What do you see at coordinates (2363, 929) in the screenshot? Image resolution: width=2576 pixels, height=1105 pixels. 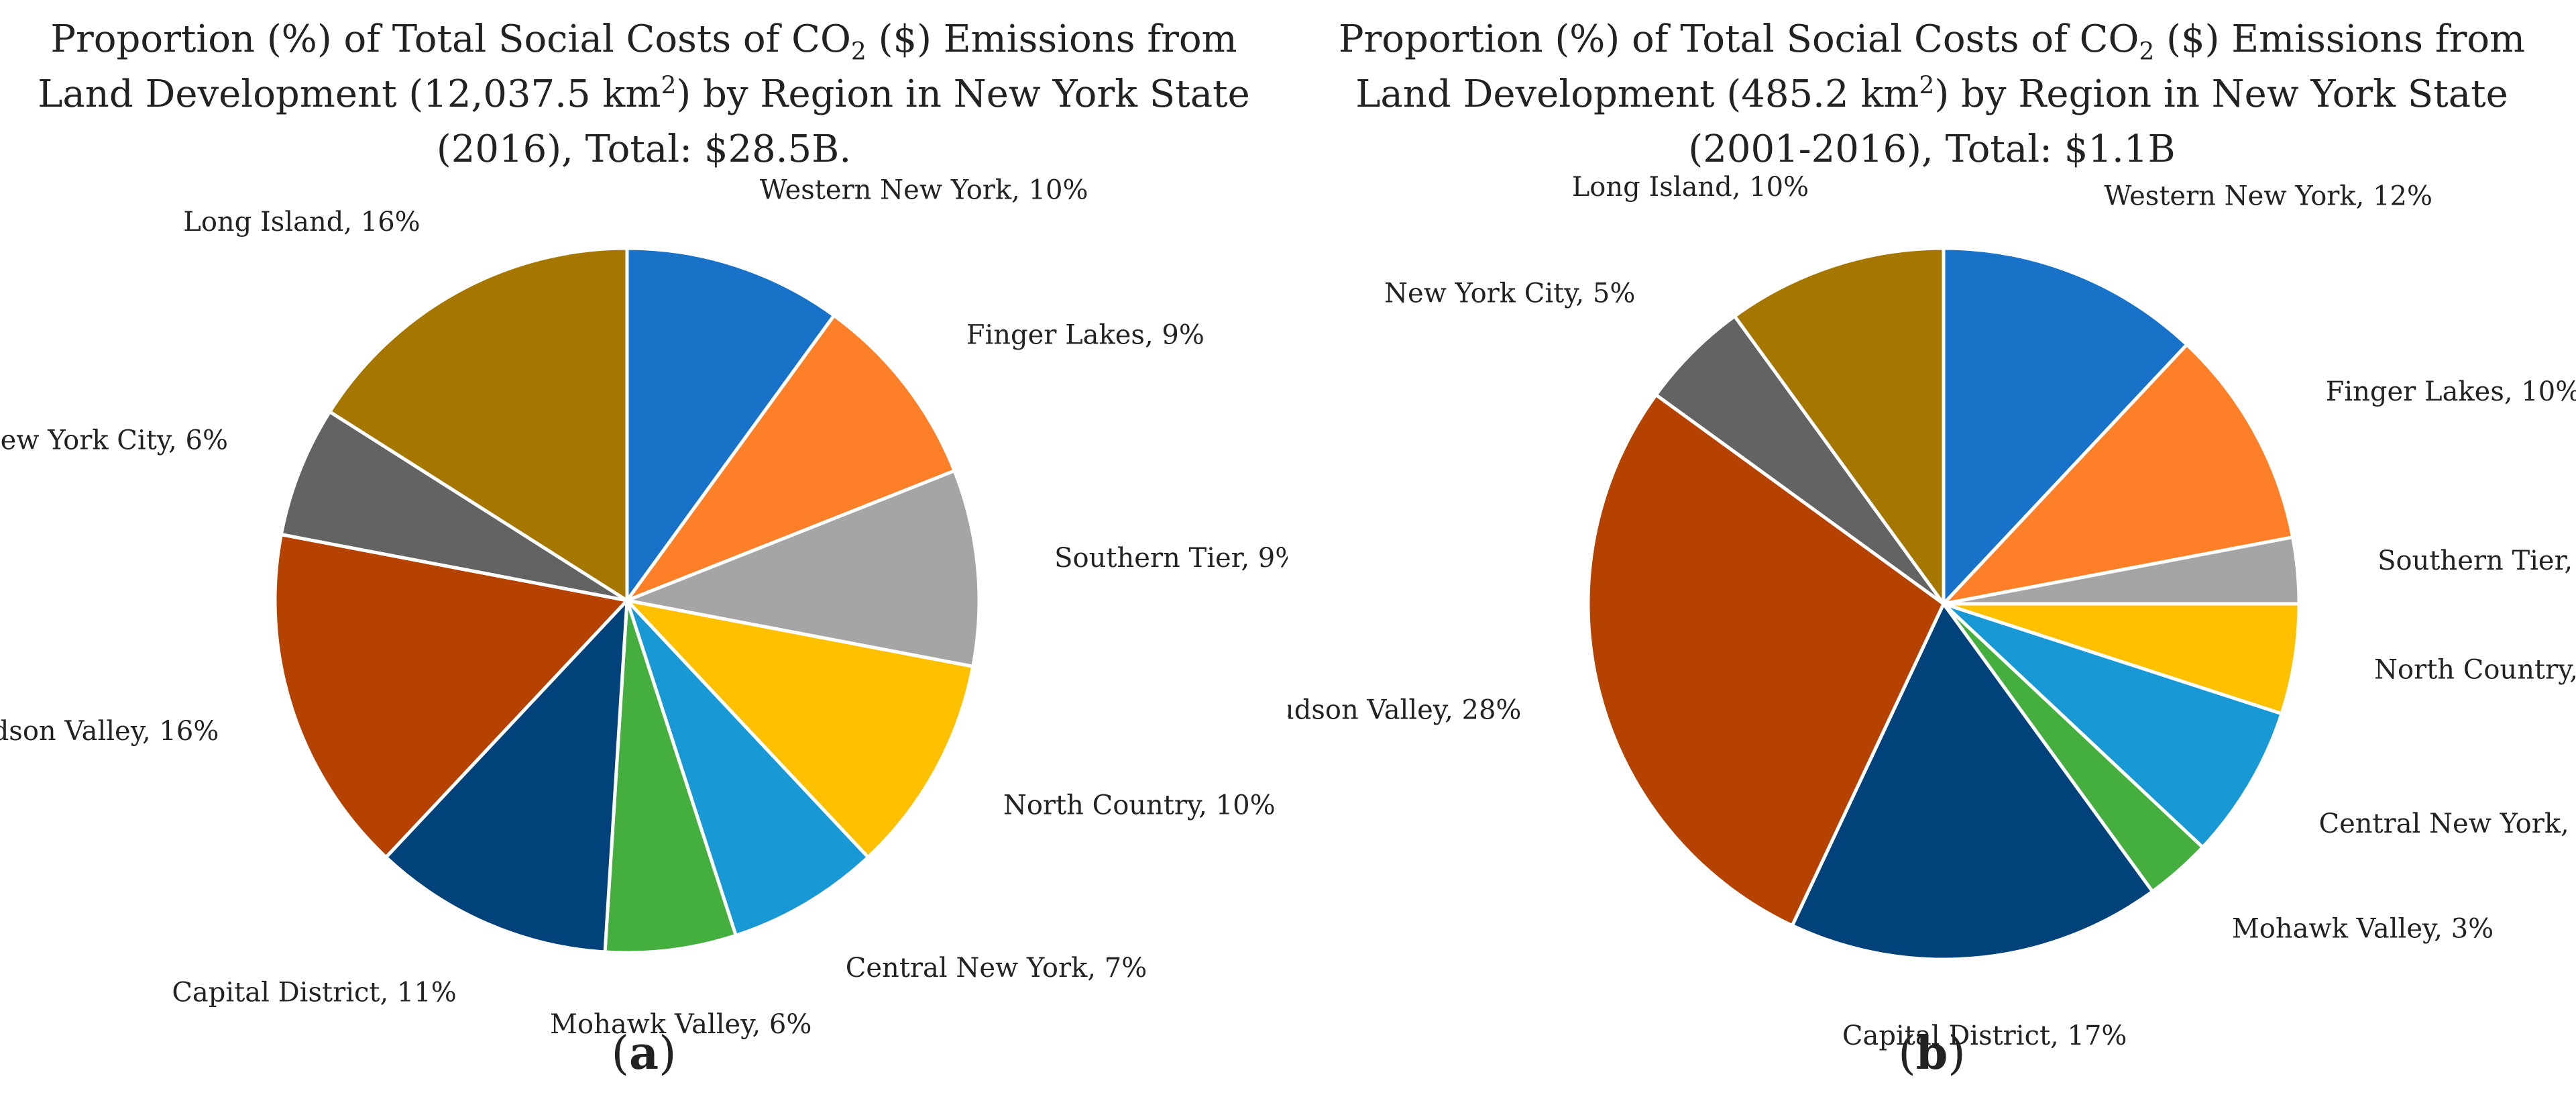 I see `slice-label-mohawk-valley: Mohawk Valley, 3%` at bounding box center [2363, 929].